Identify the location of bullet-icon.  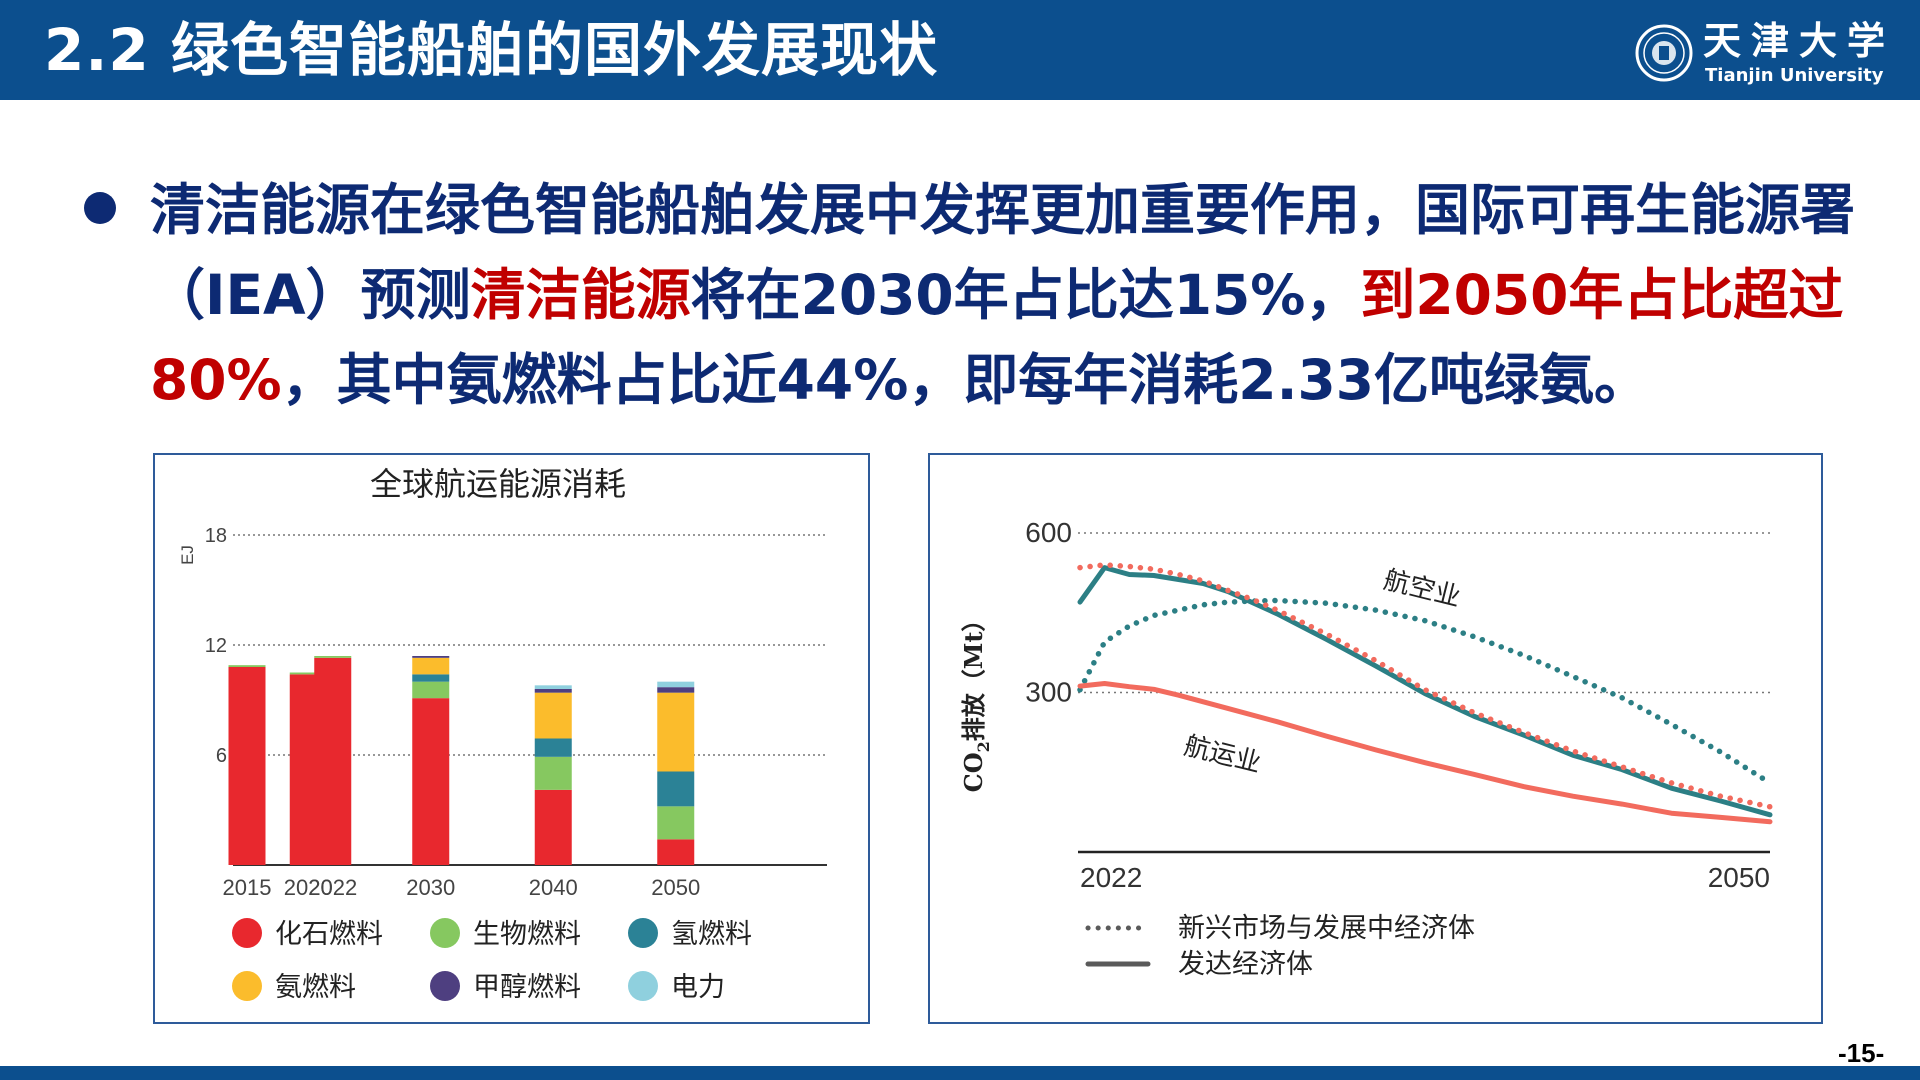
(100, 208).